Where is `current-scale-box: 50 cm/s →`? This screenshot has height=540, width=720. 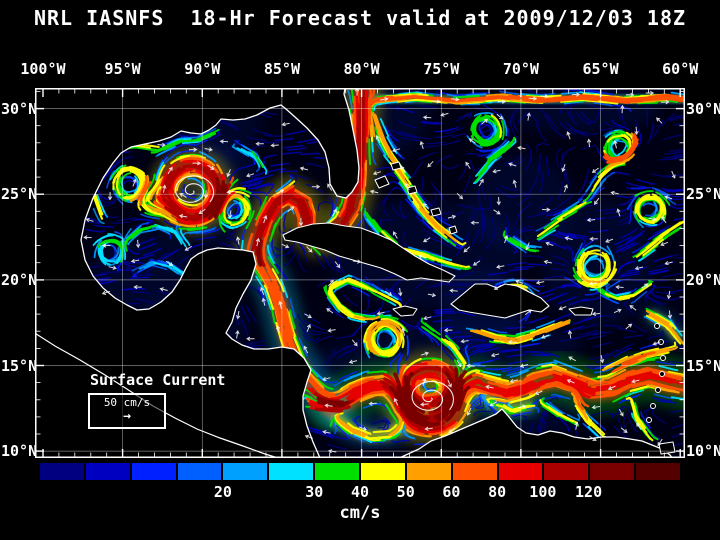 current-scale-box: 50 cm/s → is located at coordinates (127, 411).